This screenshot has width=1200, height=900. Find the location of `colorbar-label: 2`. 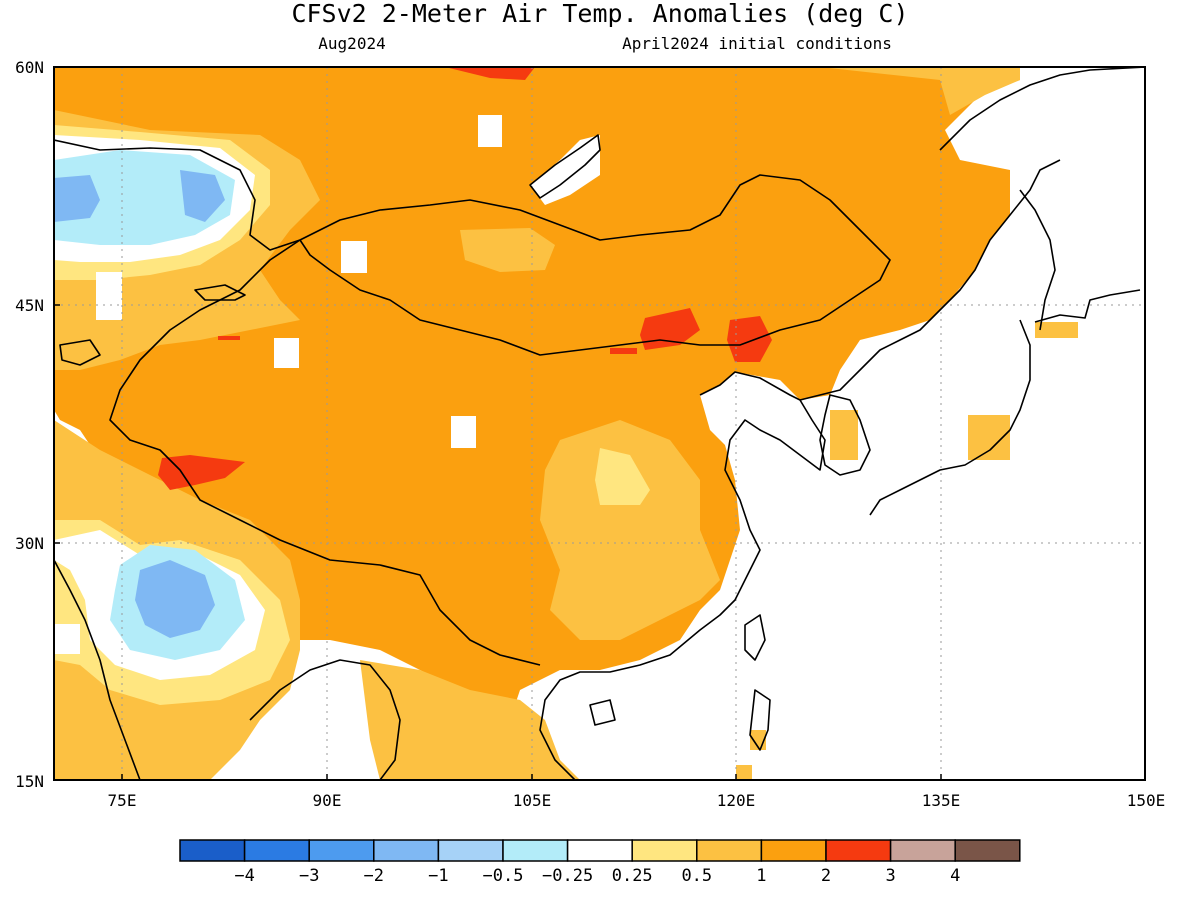

colorbar-label: 2 is located at coordinates (826, 876).